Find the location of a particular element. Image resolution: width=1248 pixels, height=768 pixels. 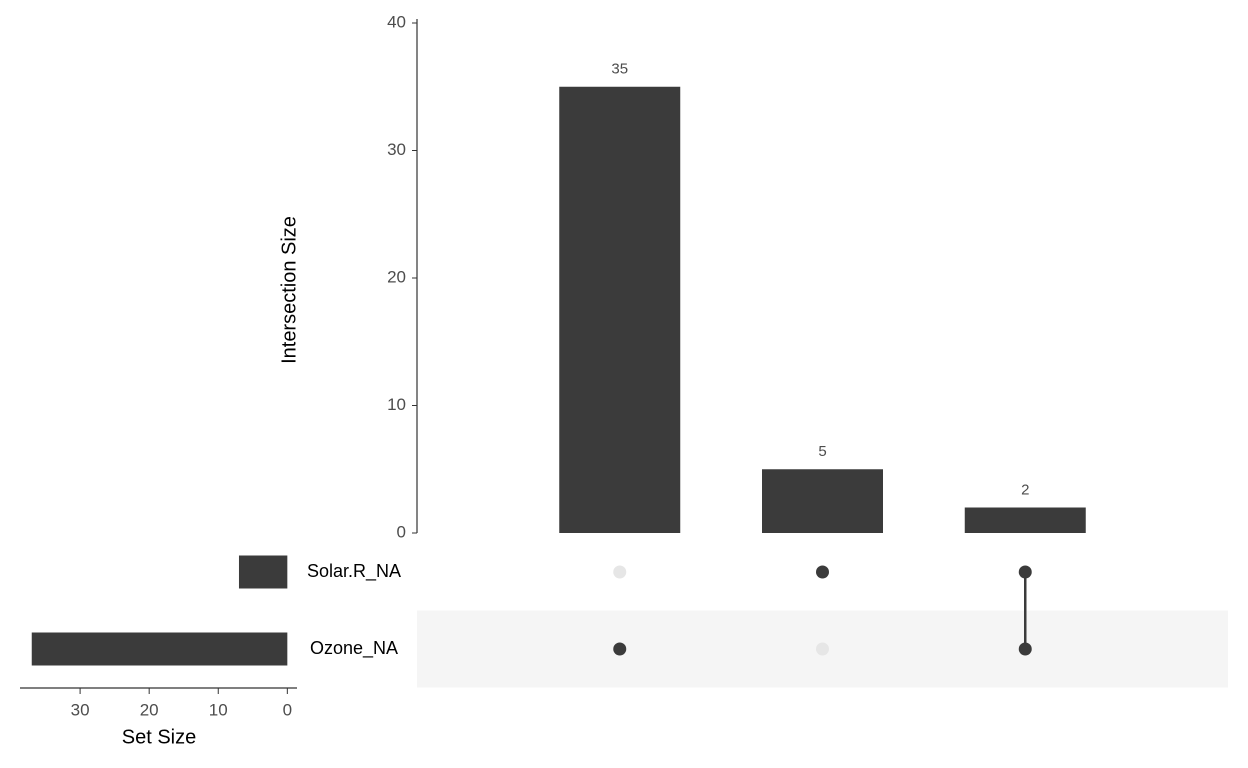

y-tick-label: 10 is located at coordinates (396, 404).